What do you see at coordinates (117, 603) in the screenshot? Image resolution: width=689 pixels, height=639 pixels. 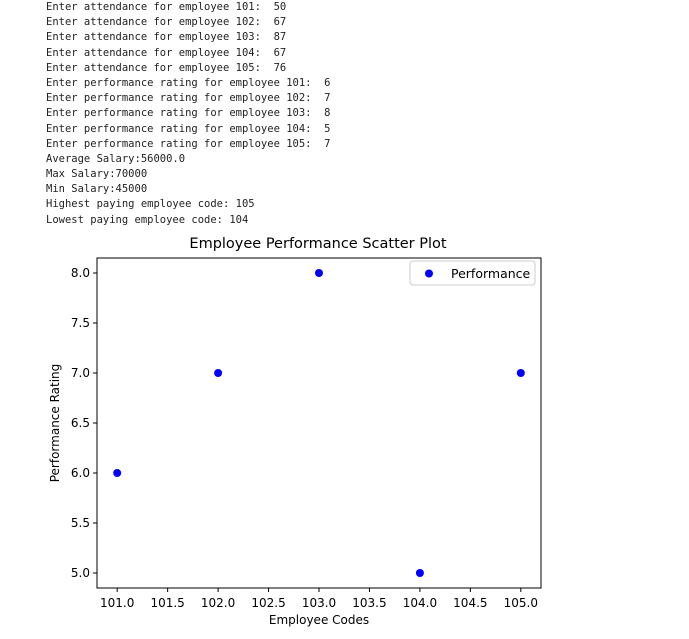 I see `x-tick-label: 101.0` at bounding box center [117, 603].